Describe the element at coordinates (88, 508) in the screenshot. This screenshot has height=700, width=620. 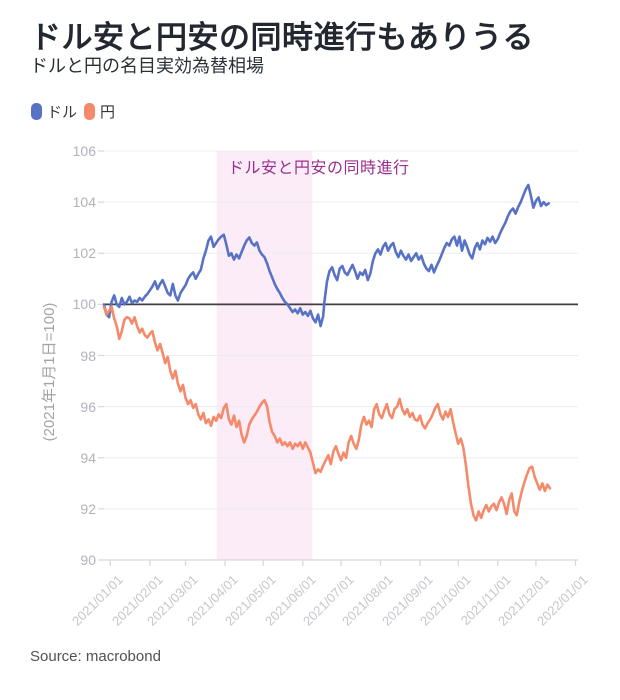
I see `y-tick-label-92: 92` at that location.